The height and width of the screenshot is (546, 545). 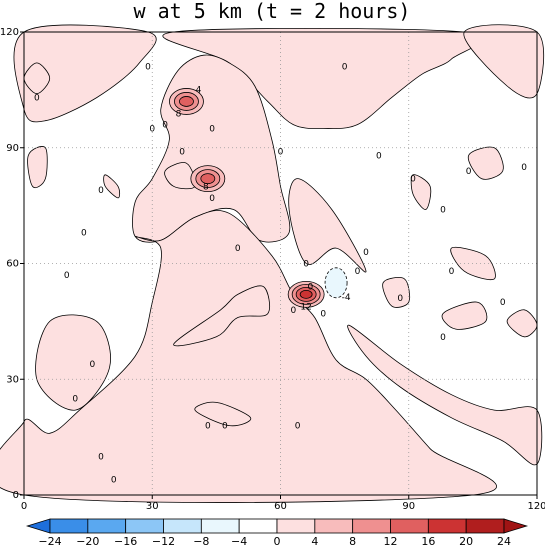 What do you see at coordinates (305, 307) in the screenshot?
I see `core-label: 12` at bounding box center [305, 307].